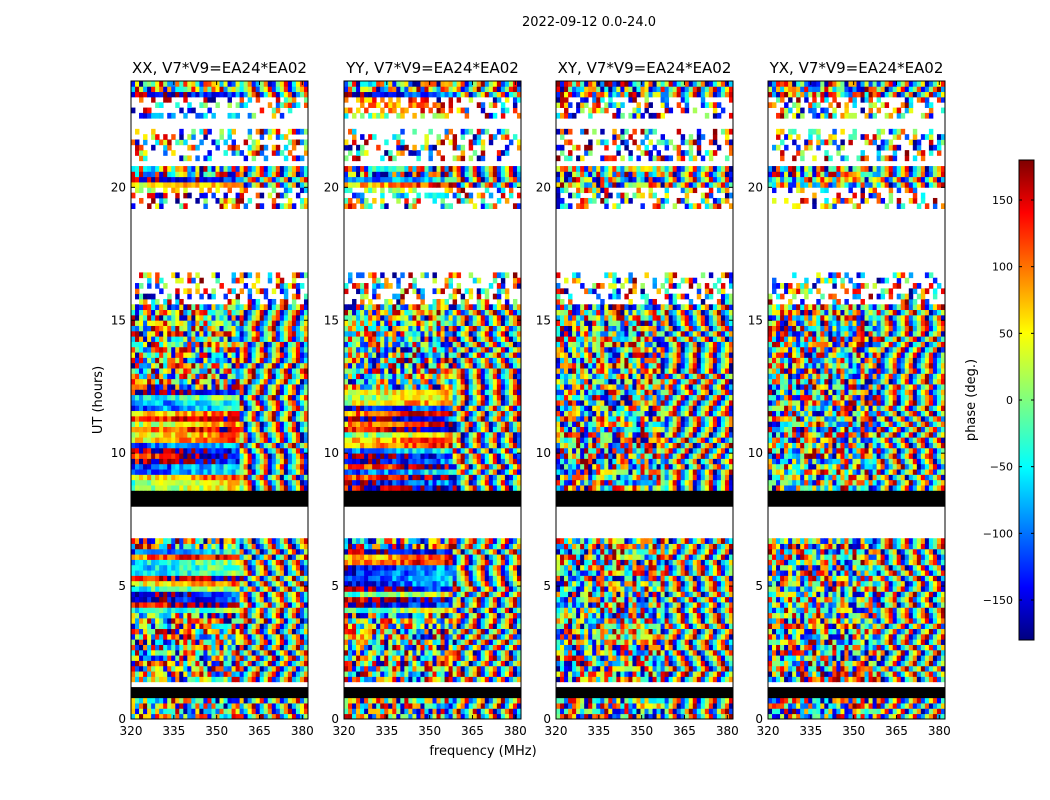  Describe the element at coordinates (998, 533) in the screenshot. I see `colorbar-tick-label: −100` at that location.